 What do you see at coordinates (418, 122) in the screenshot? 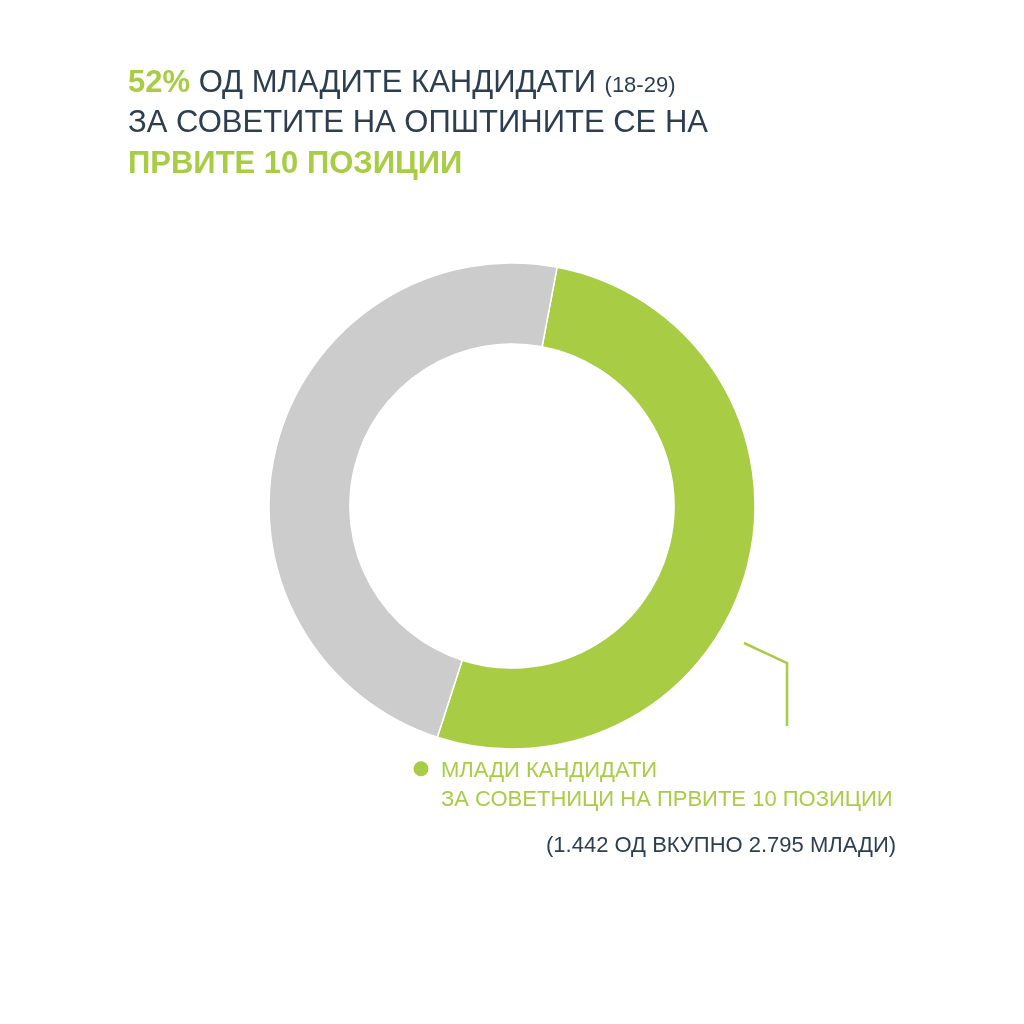
I see `chart-title: 52% ОД МЛАДИТЕ КАНДИДАТИ (18-29) ЗА СОВЕТИТЕ НА ОПШТИНИТЕ СЕ НА ПРВИТЕ 10 ПОЗИЦИИ` at bounding box center [418, 122].